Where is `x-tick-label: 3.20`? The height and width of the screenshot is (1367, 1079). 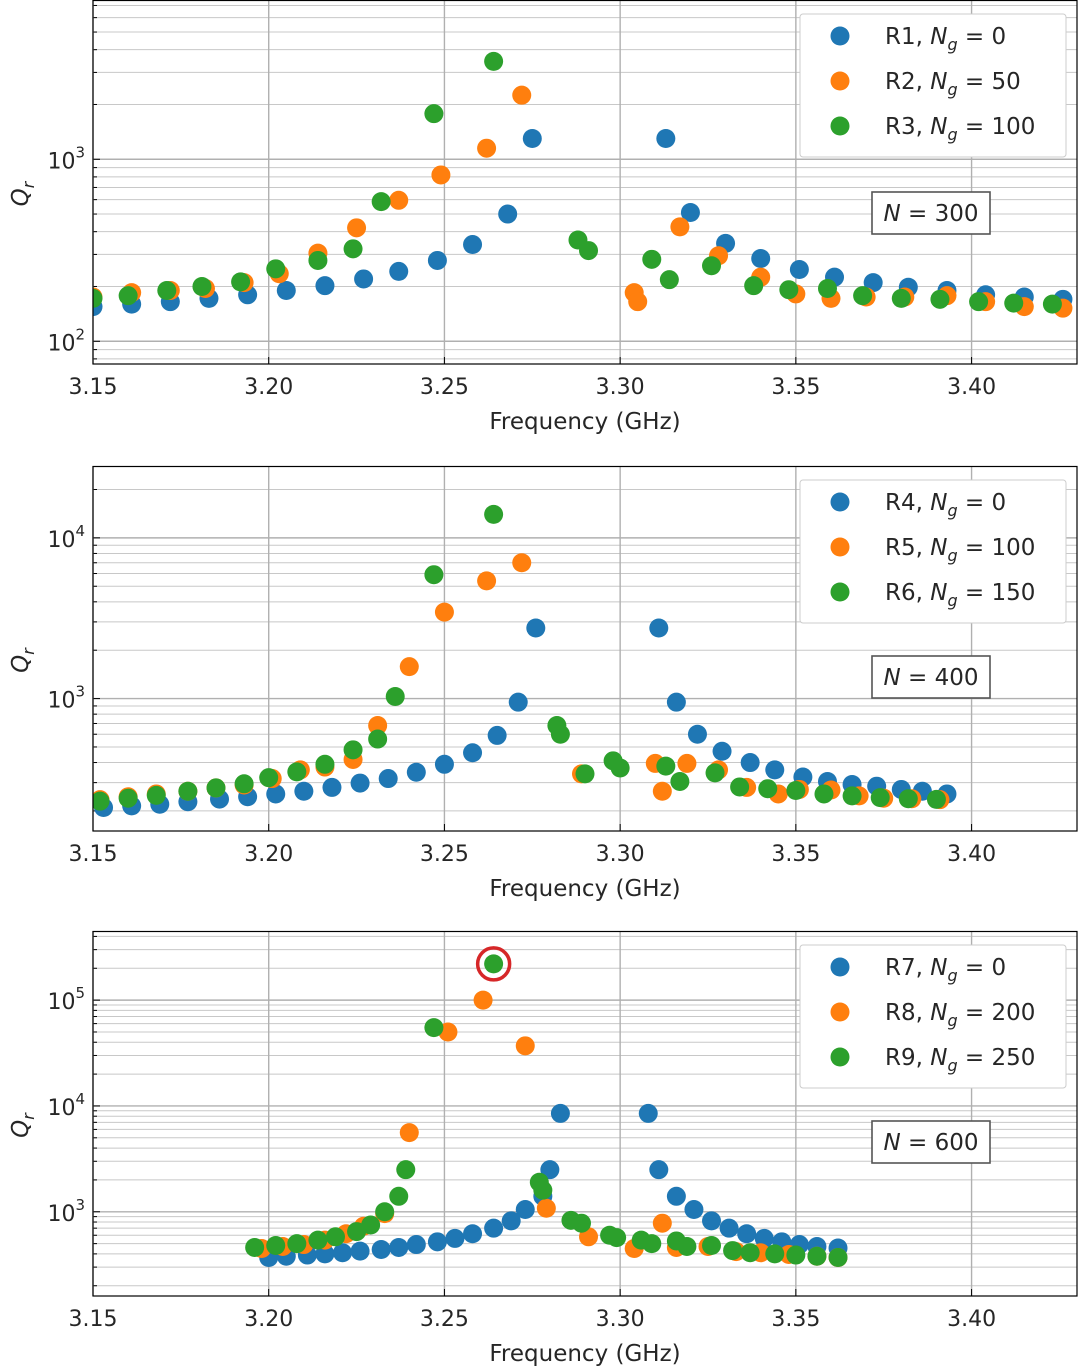
x-tick-label: 3.20 is located at coordinates (268, 1319).